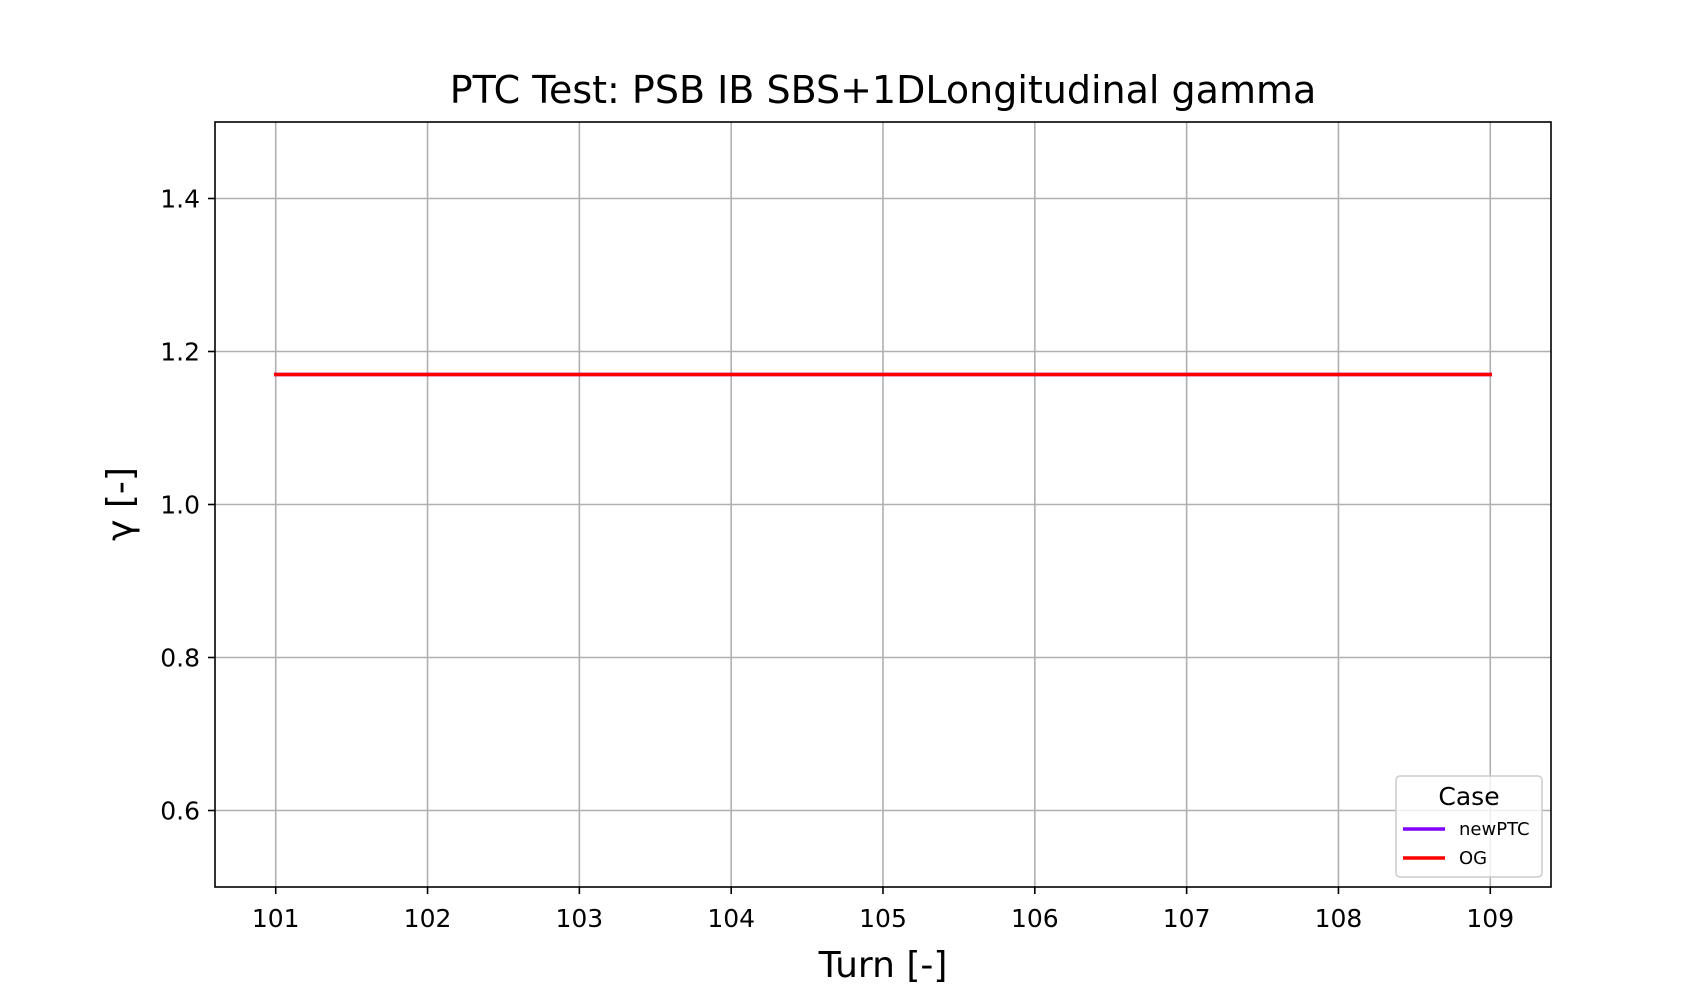  What do you see at coordinates (1339, 918) in the screenshot?
I see `x-tick-label: 108` at bounding box center [1339, 918].